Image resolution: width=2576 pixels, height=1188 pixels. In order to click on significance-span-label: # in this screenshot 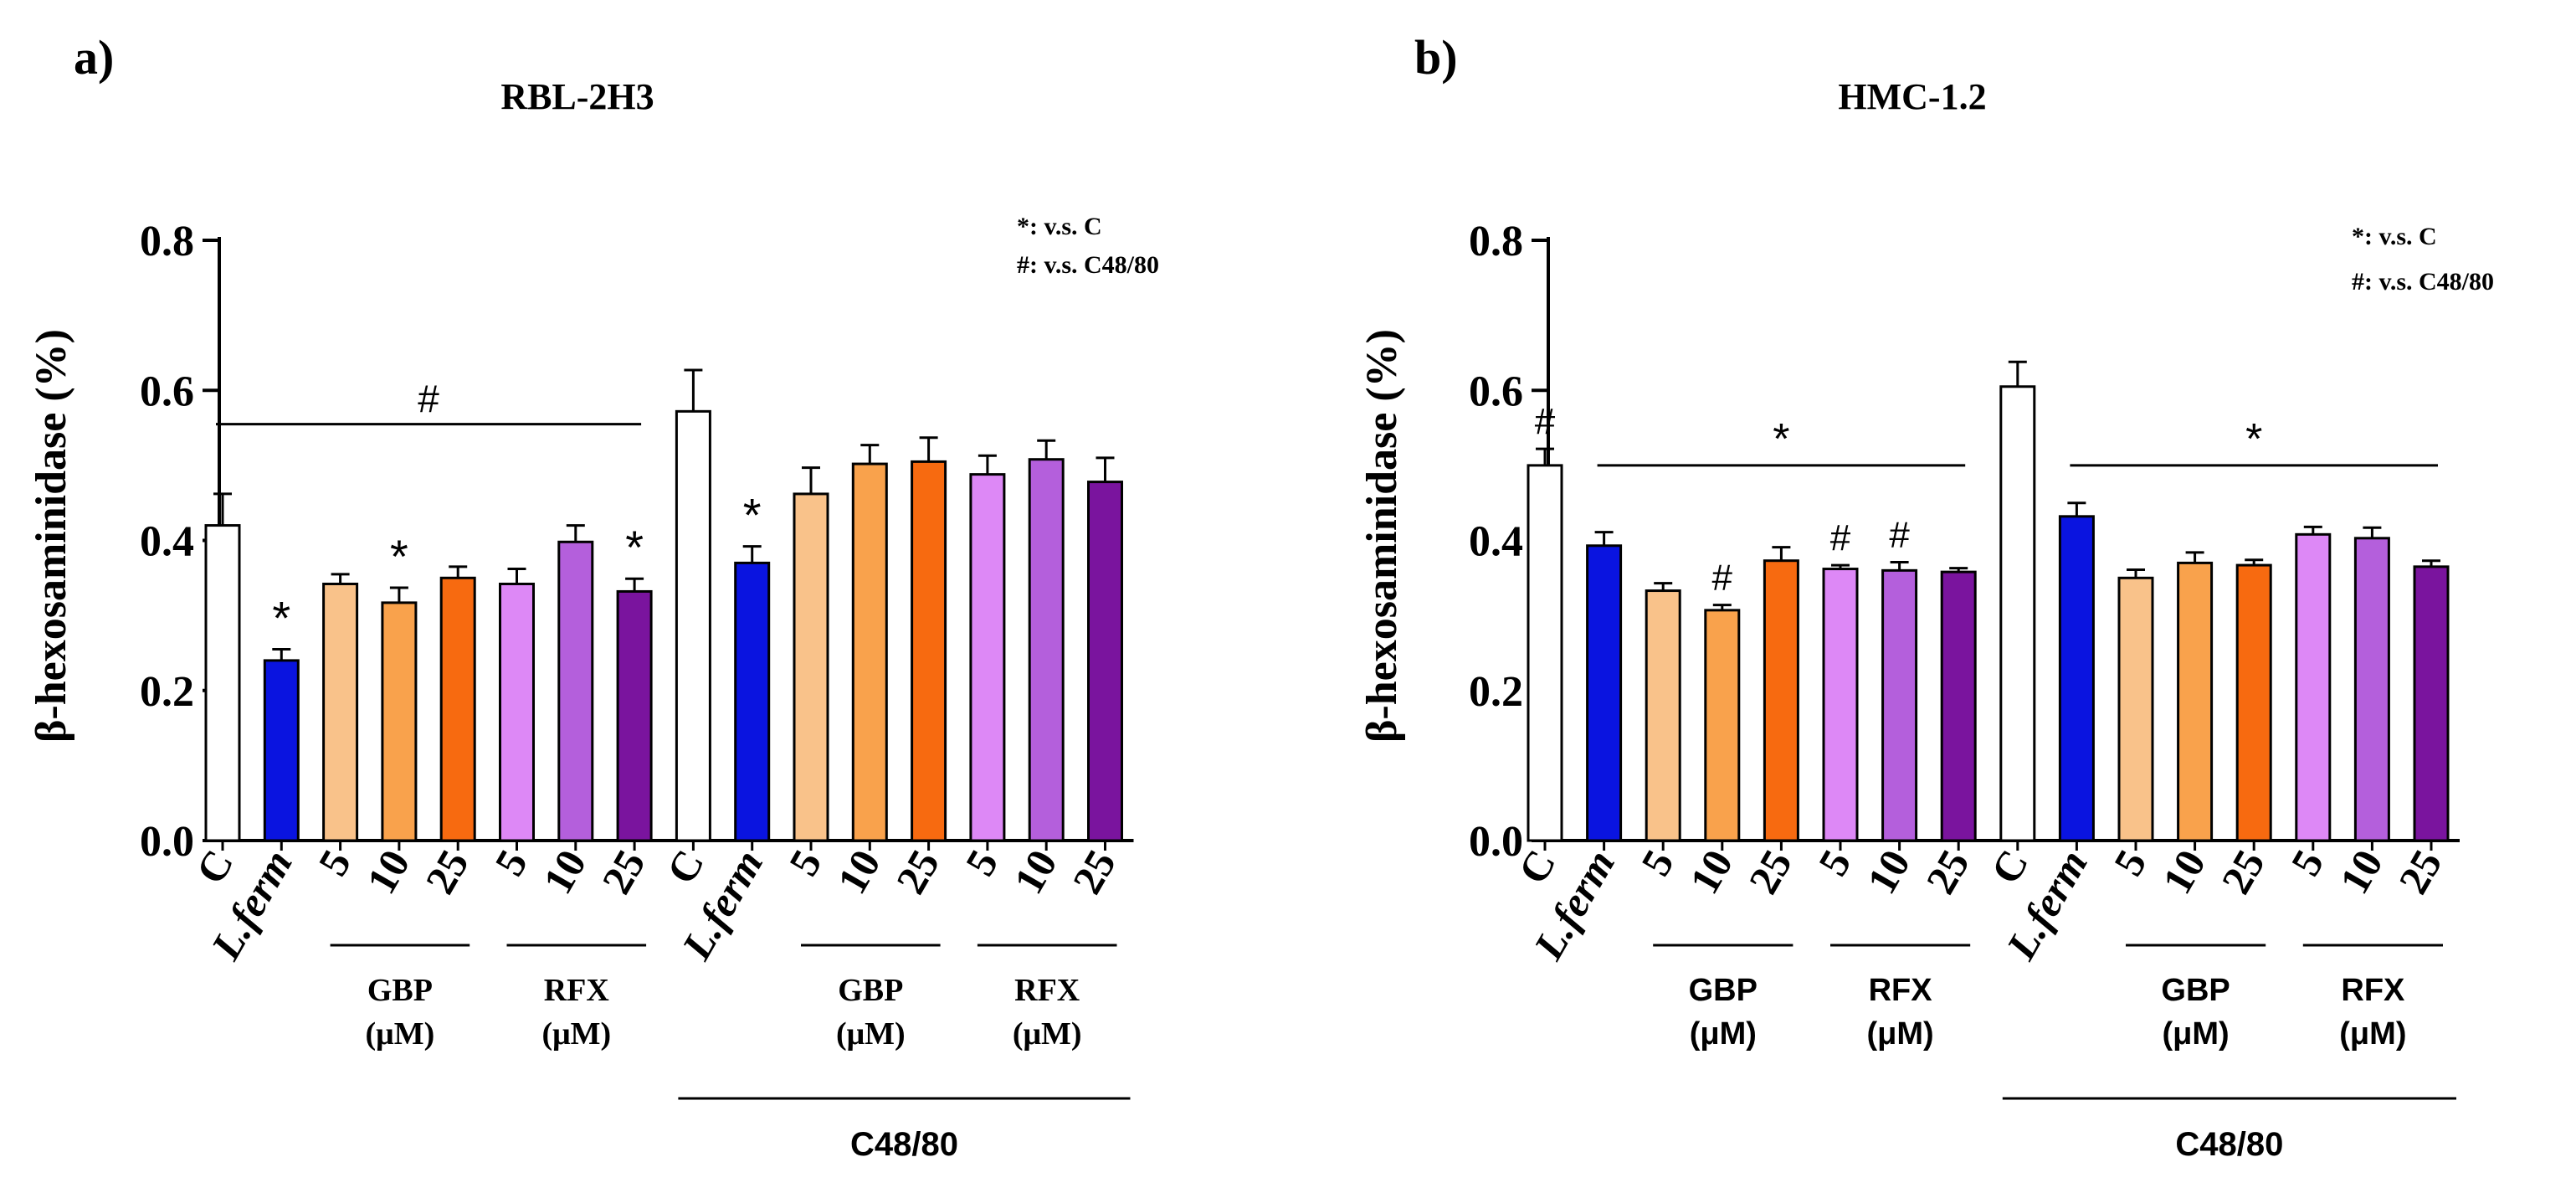, I will do `click(428, 399)`.